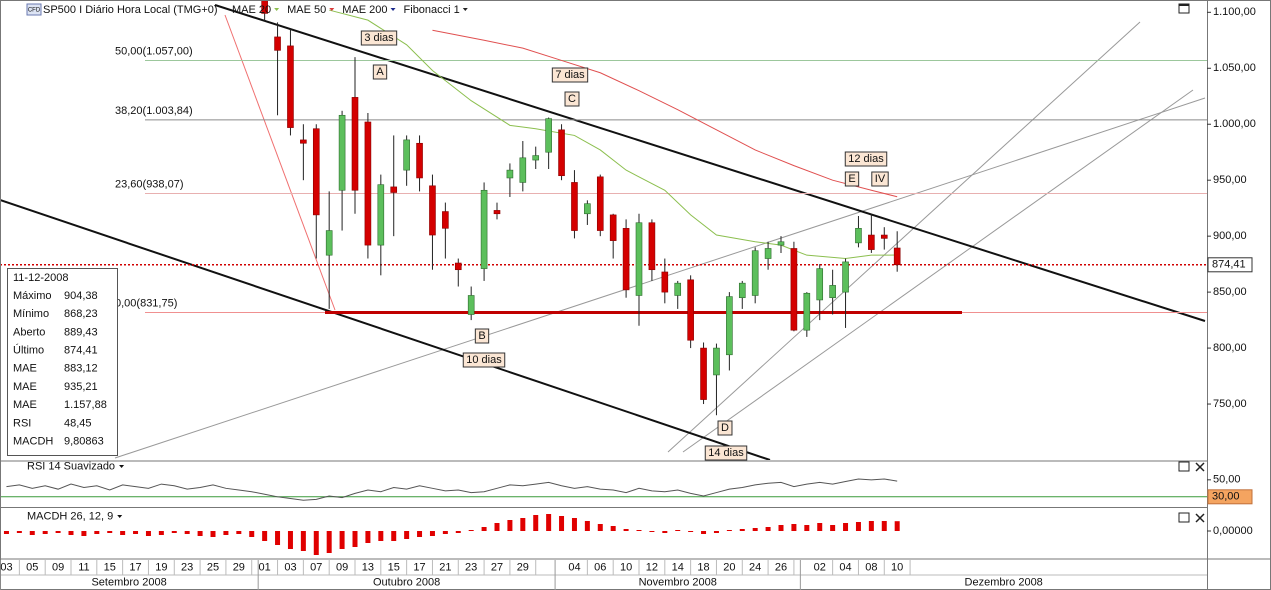 The height and width of the screenshot is (590, 1271). I want to click on info-label: Último, so click(28, 350).